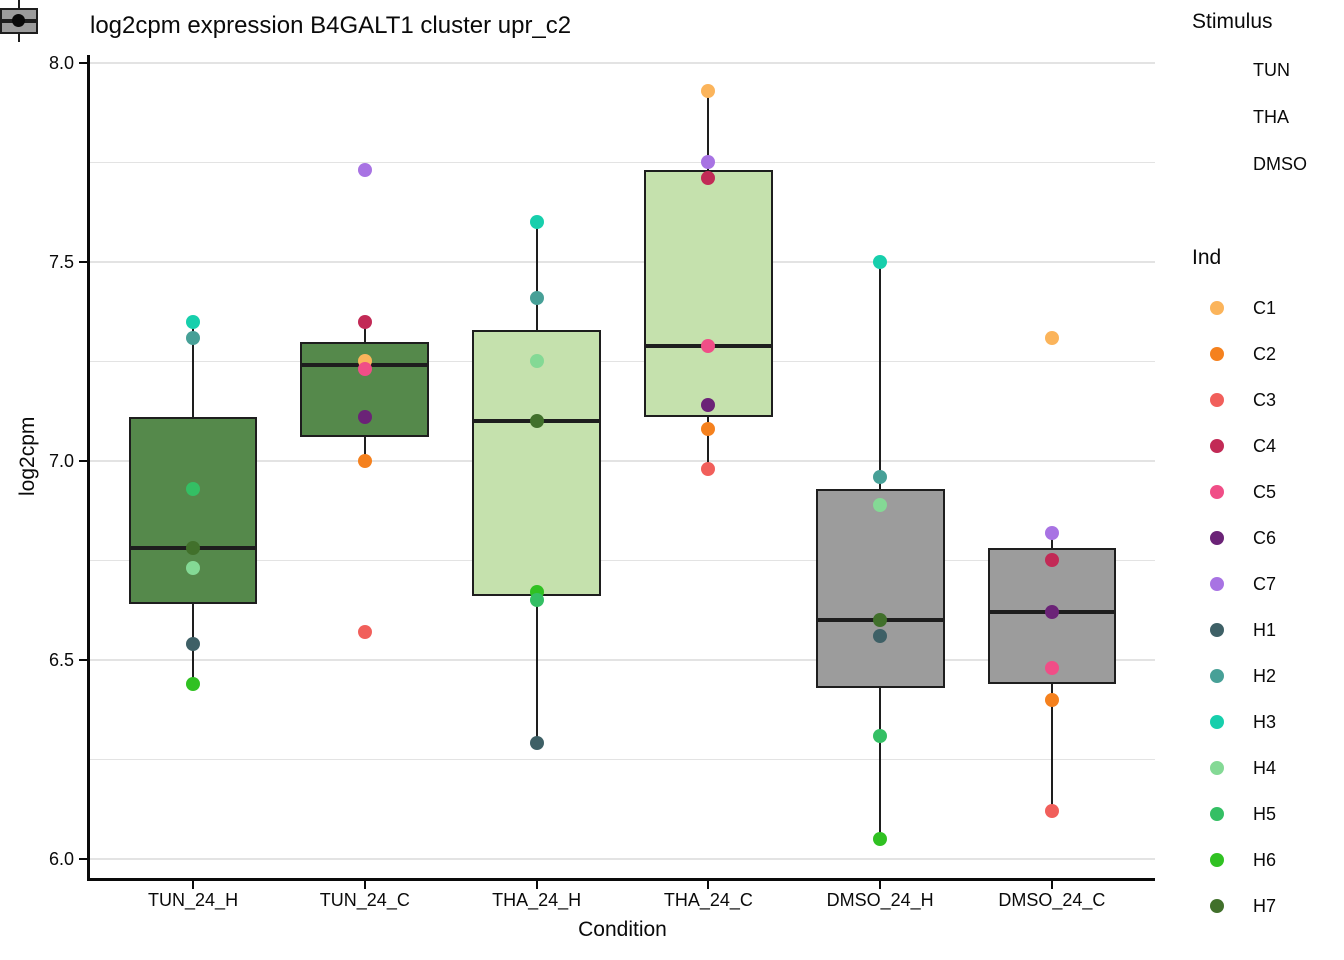 The height and width of the screenshot is (960, 1344). Describe the element at coordinates (1217, 492) in the screenshot. I see `legend-dot-C5` at that location.